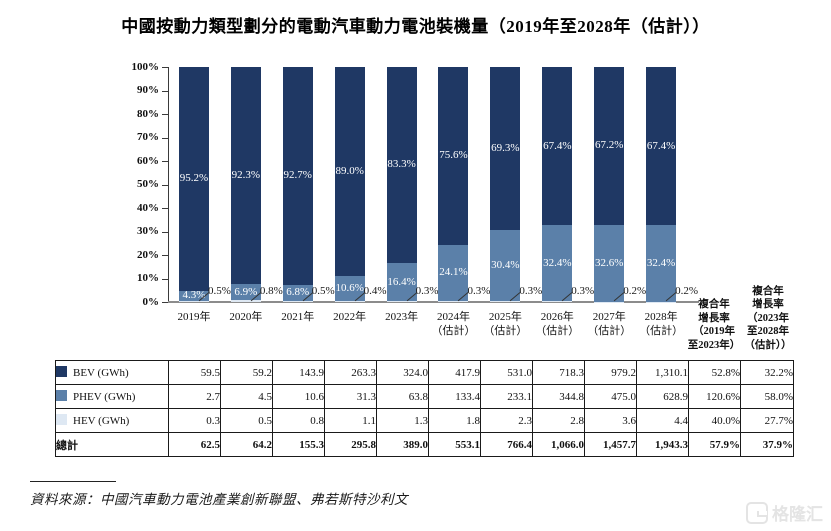 The width and height of the screenshot is (831, 531). What do you see at coordinates (101, 373) in the screenshot?
I see `legend-label: BEV (GWh)` at bounding box center [101, 373].